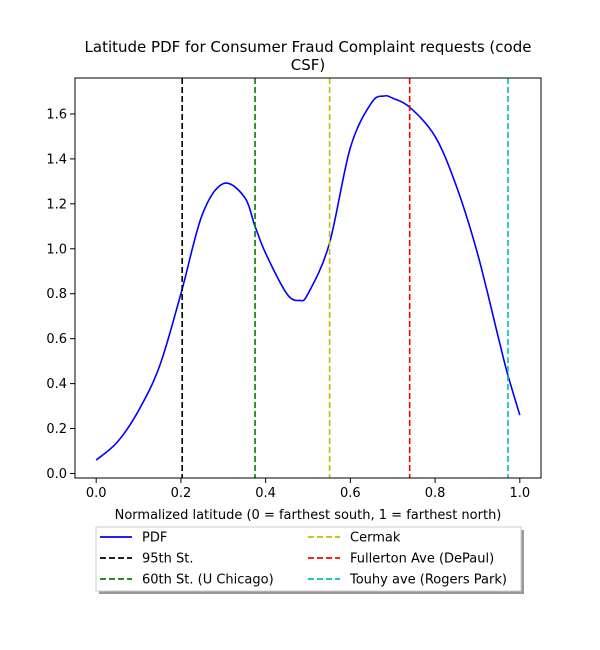 This screenshot has width=600, height=650. Describe the element at coordinates (519, 493) in the screenshot. I see `x-tick-label: 1.0` at that location.